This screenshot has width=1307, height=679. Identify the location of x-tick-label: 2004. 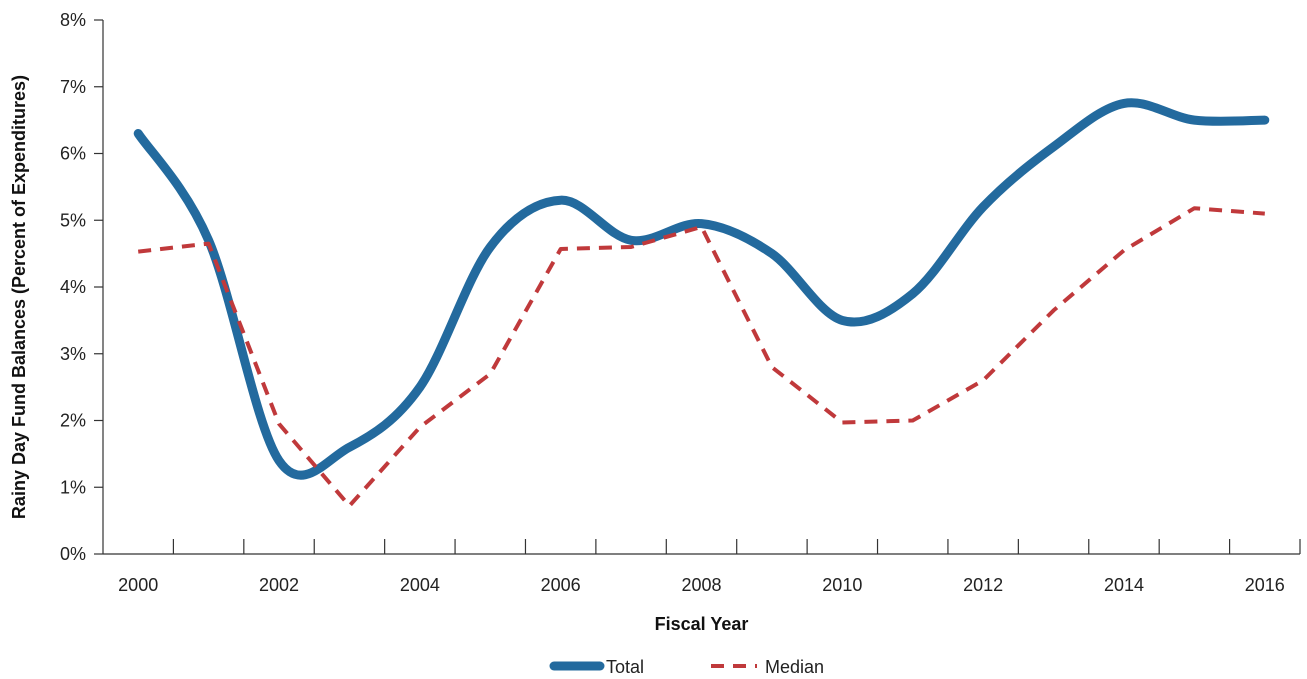
(420, 585).